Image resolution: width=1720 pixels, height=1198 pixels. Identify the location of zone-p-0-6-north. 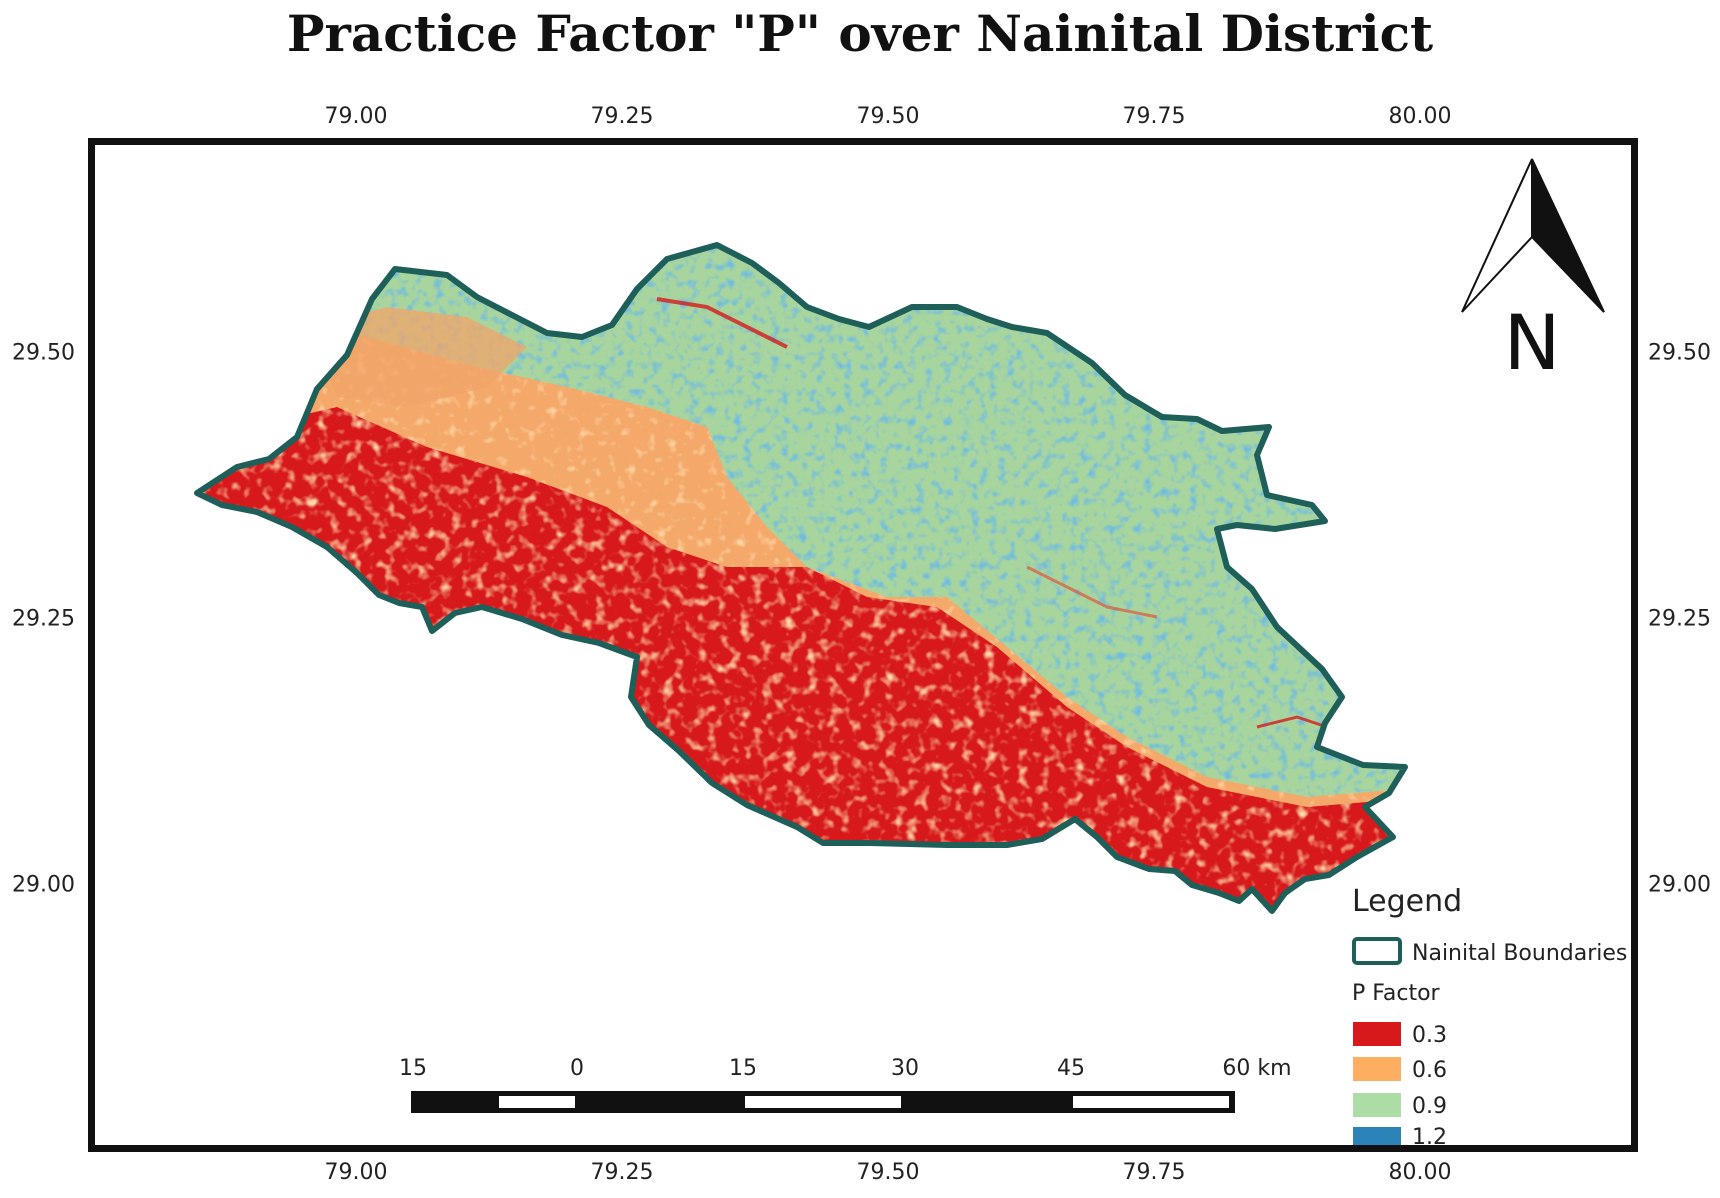
(417, 357).